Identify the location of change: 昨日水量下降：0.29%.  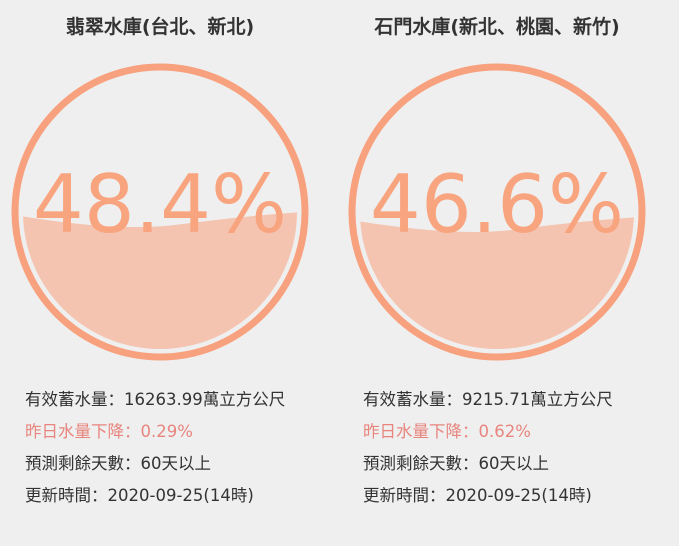
(109, 431).